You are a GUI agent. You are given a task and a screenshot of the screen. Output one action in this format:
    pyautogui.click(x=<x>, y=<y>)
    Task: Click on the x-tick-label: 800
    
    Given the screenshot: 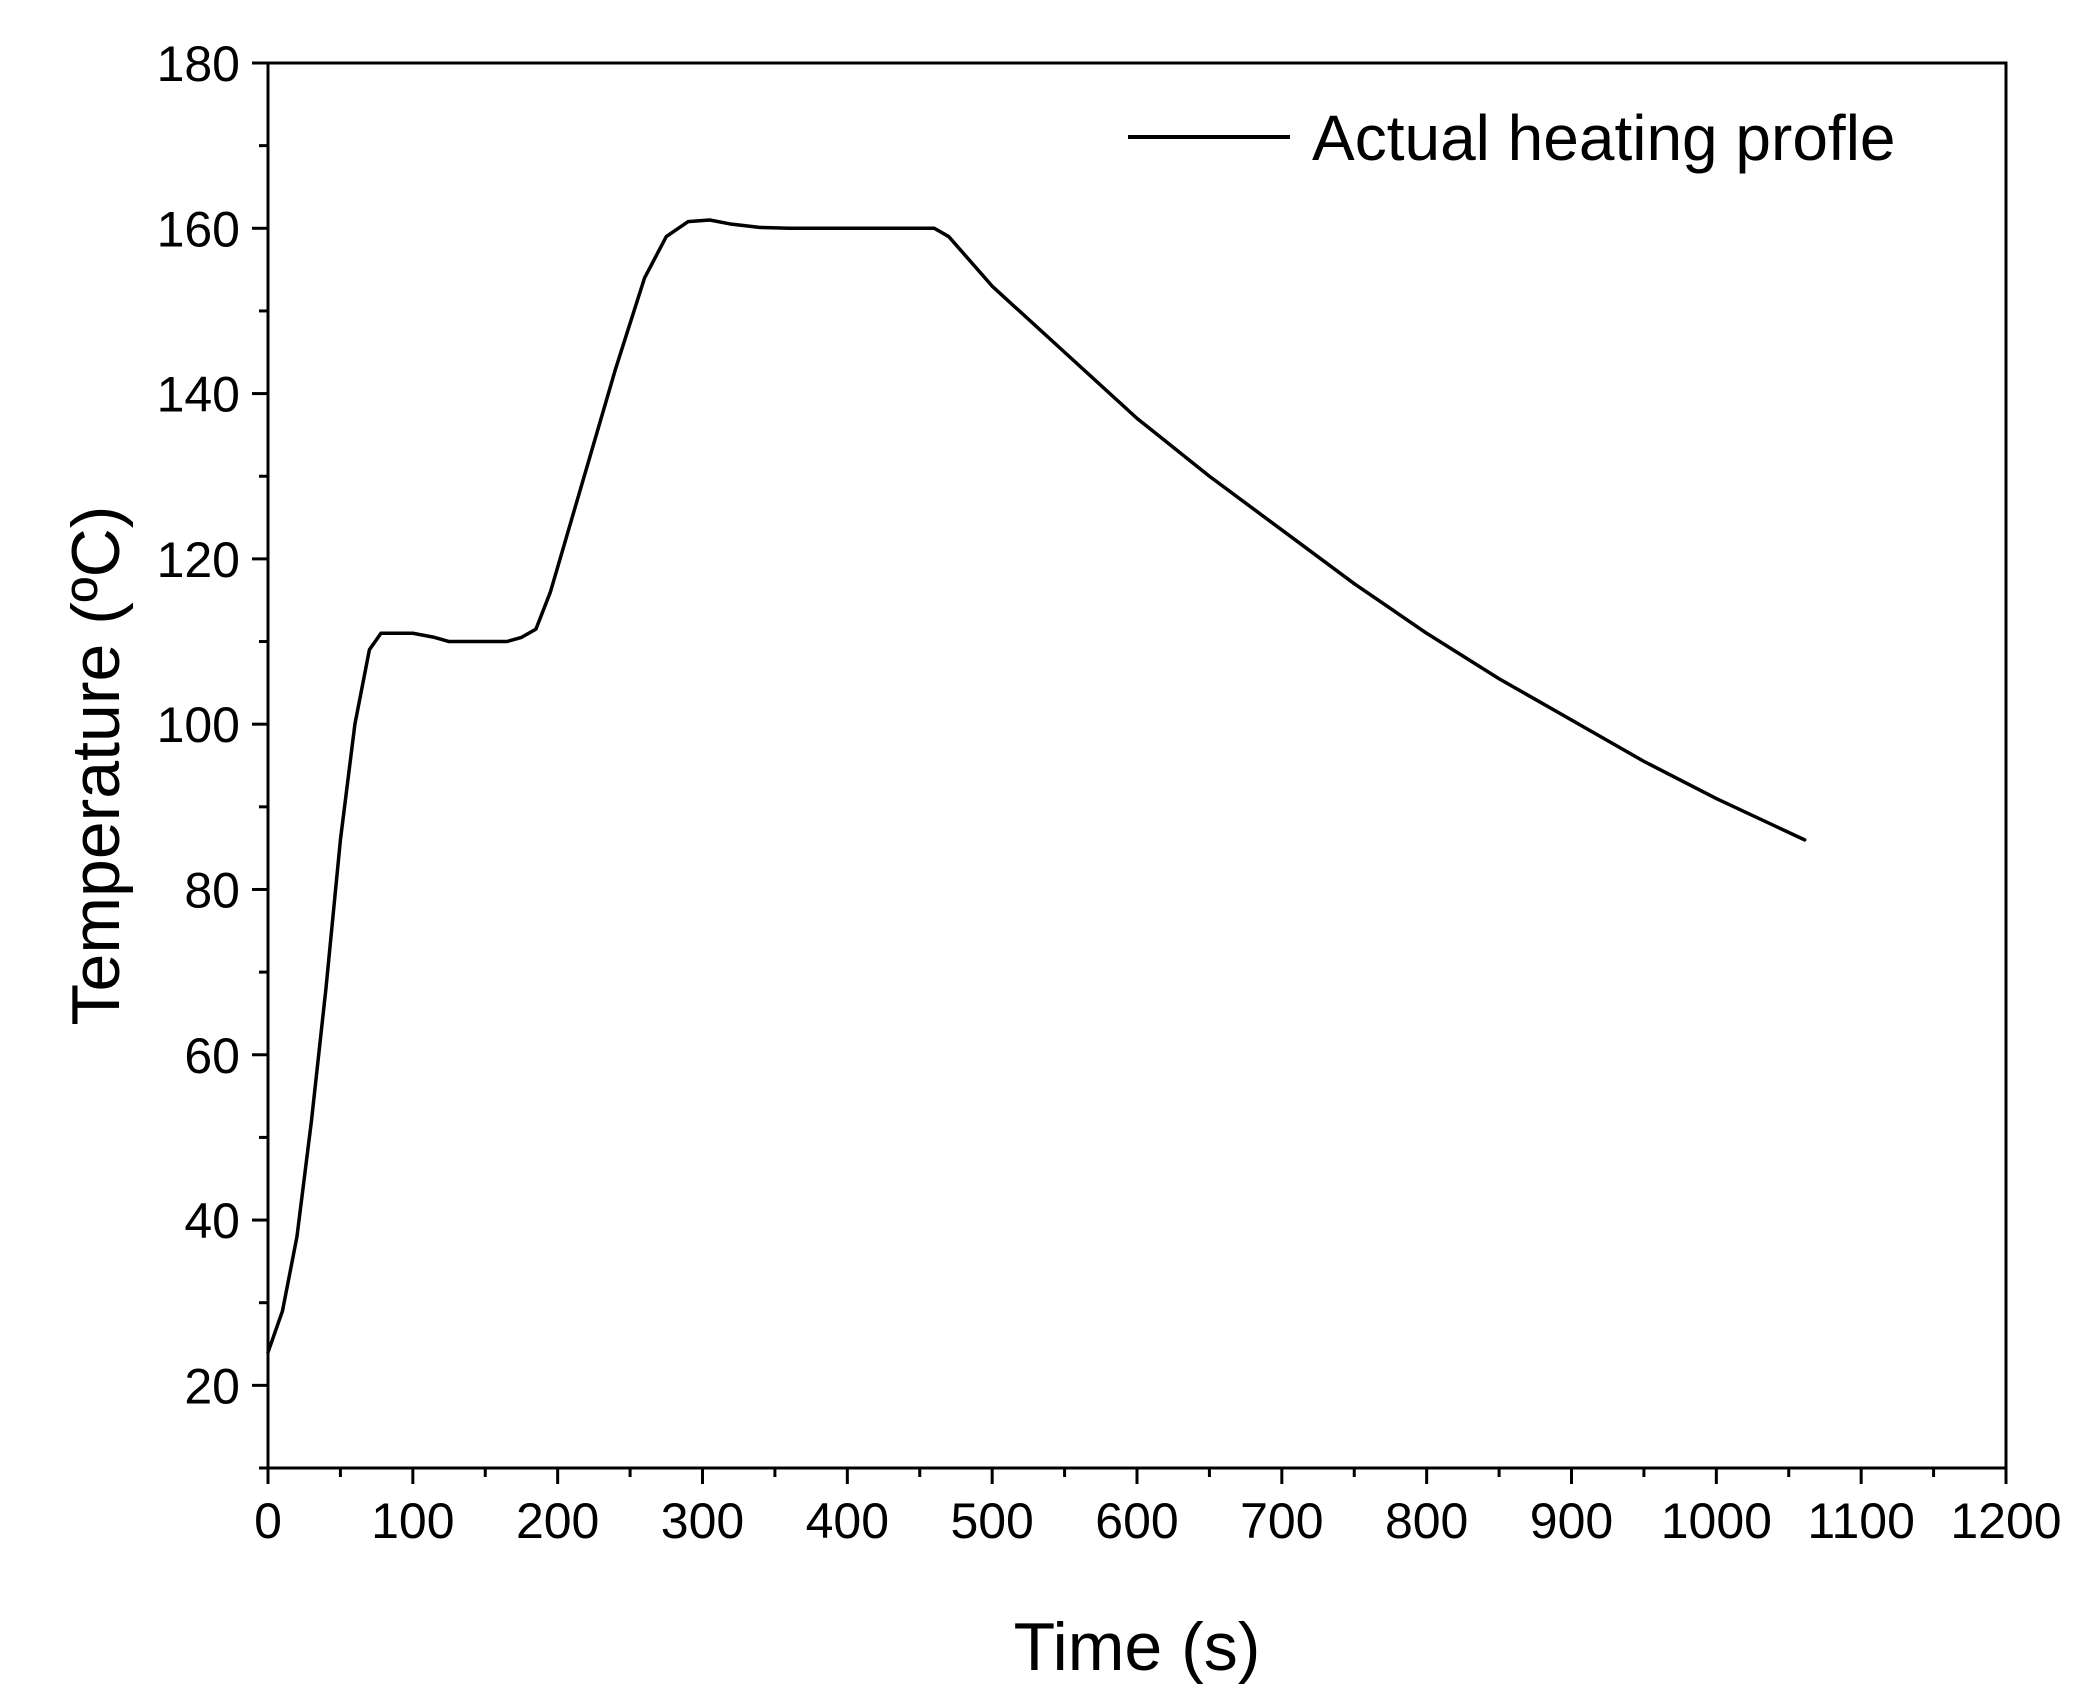 What is the action you would take?
    pyautogui.click(x=1426, y=1521)
    